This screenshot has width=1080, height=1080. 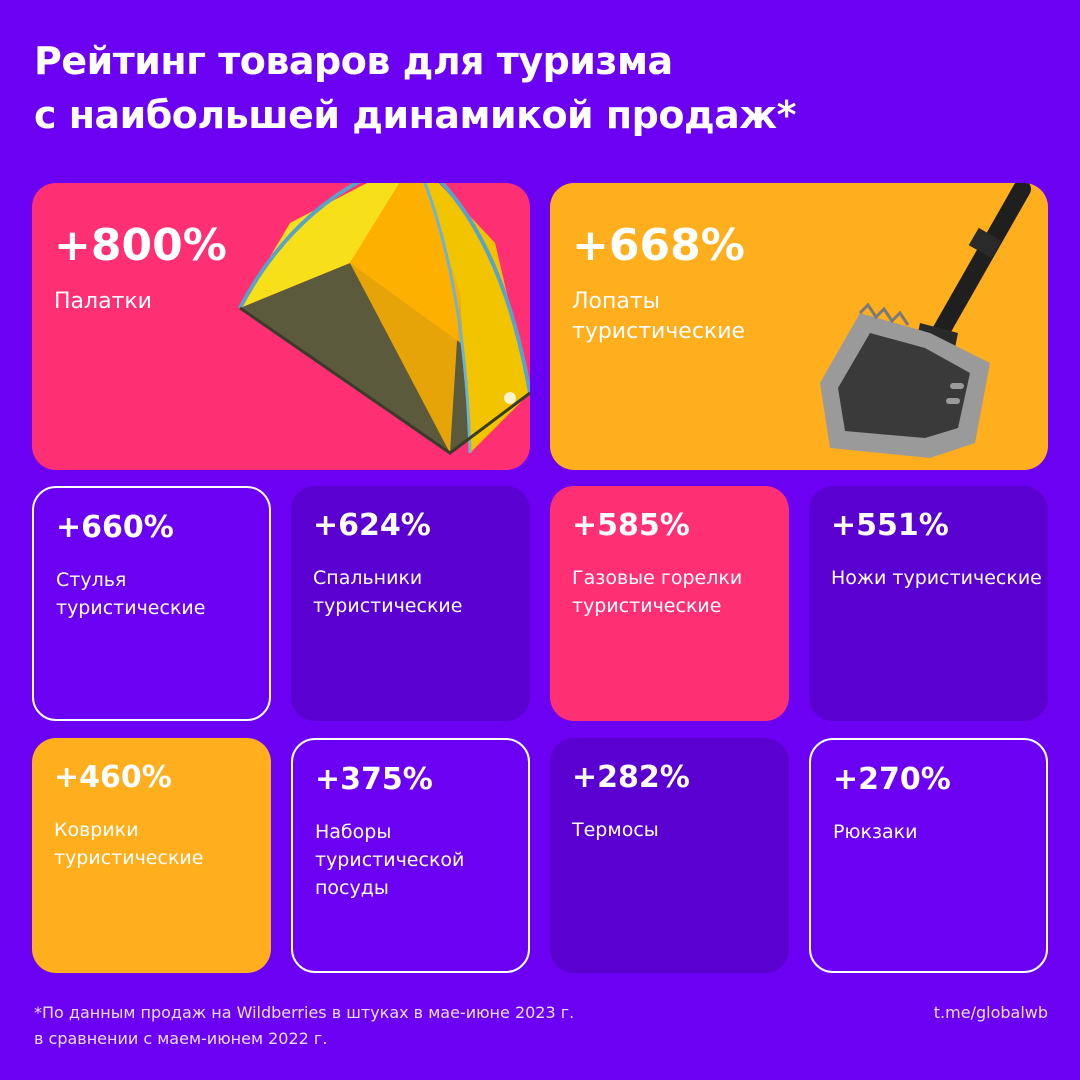 I want to click on card-backpacks: +270% Рюкзаки, so click(x=928, y=855).